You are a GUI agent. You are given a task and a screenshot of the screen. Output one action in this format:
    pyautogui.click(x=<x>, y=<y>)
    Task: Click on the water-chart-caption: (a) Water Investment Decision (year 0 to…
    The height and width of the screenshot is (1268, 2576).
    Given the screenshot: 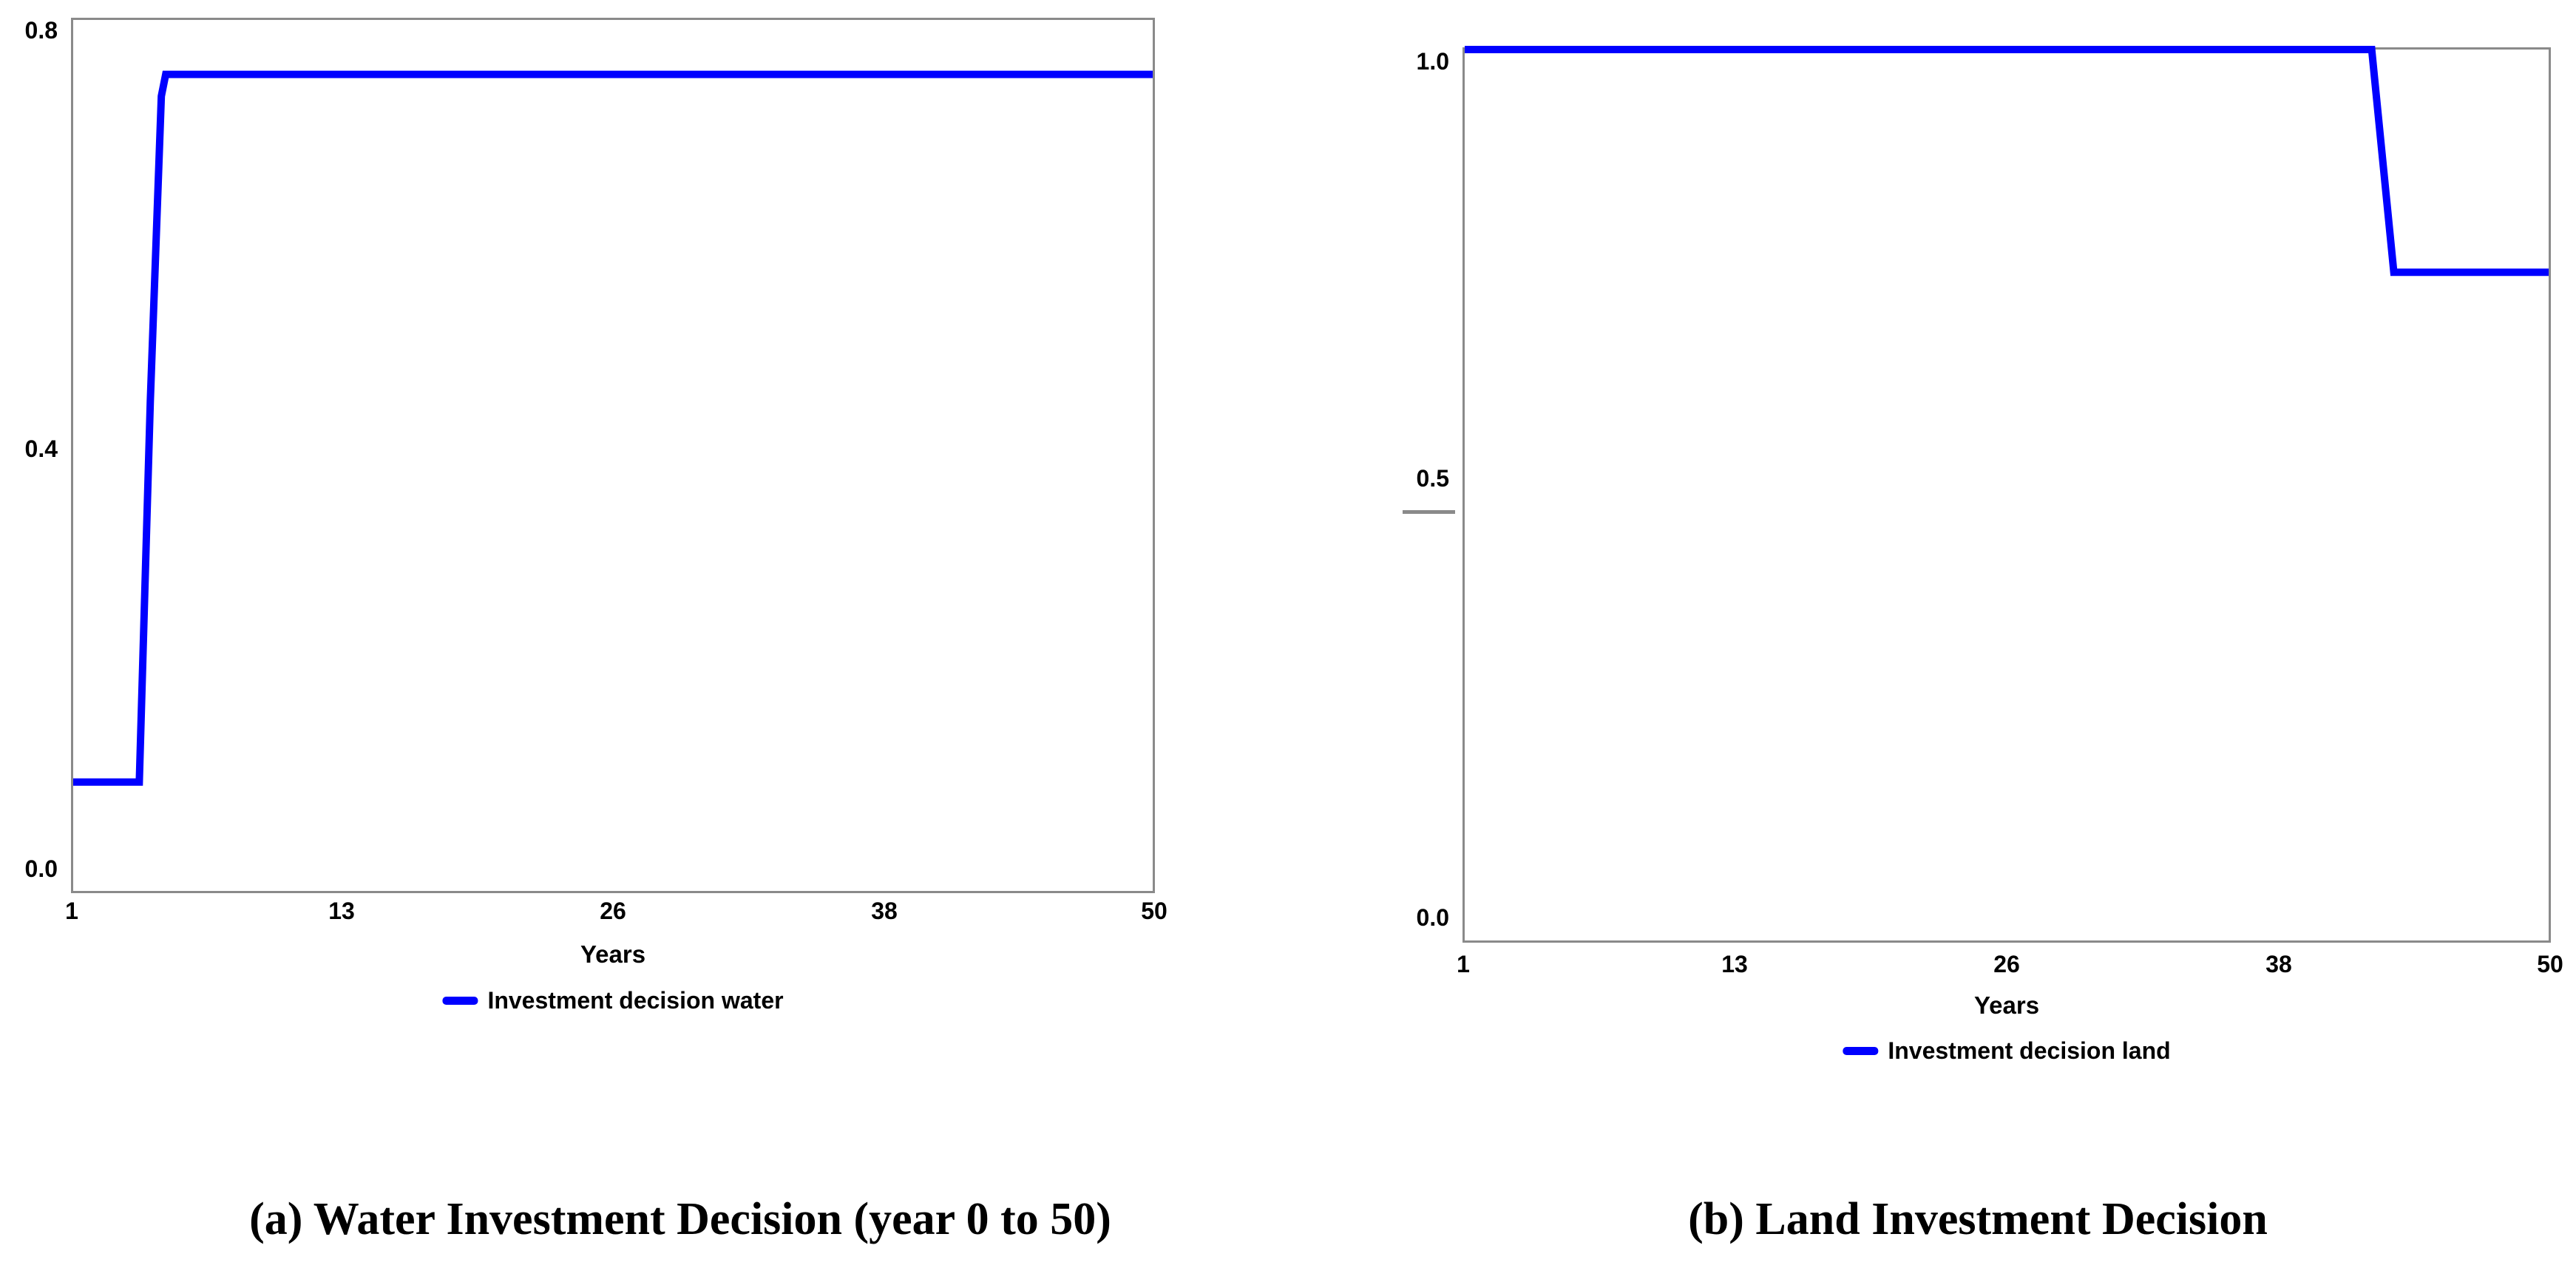 What is the action you would take?
    pyautogui.click(x=680, y=1219)
    